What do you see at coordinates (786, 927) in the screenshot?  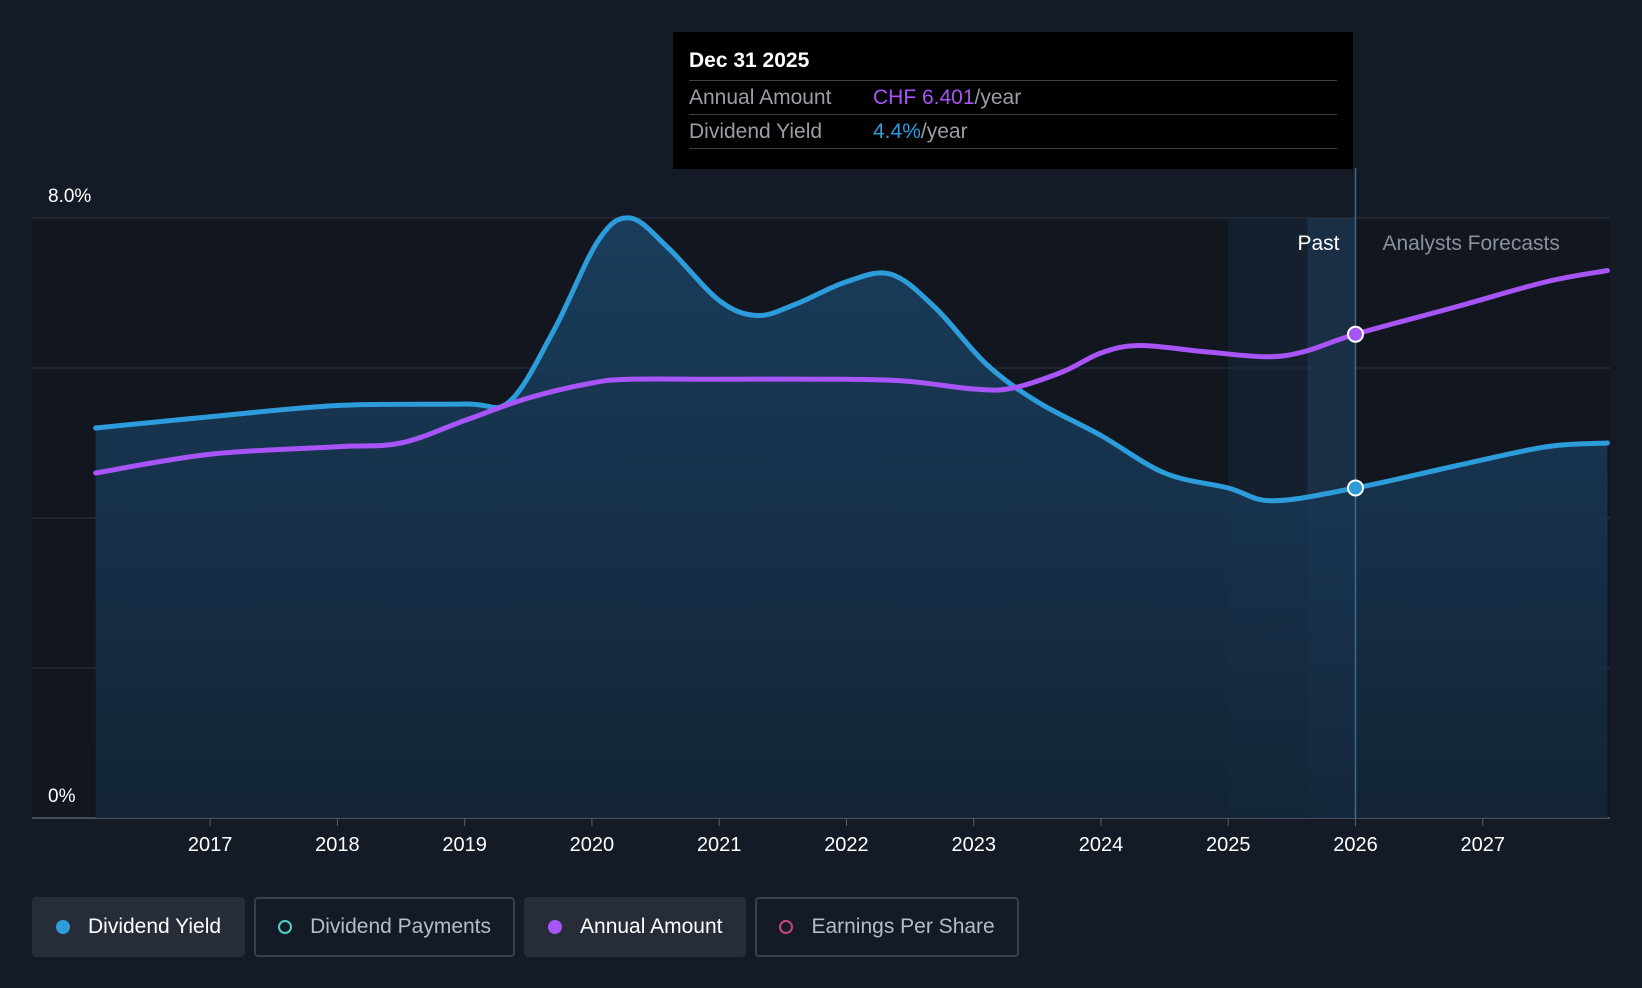 I see `earnings-per-share-dot-icon` at bounding box center [786, 927].